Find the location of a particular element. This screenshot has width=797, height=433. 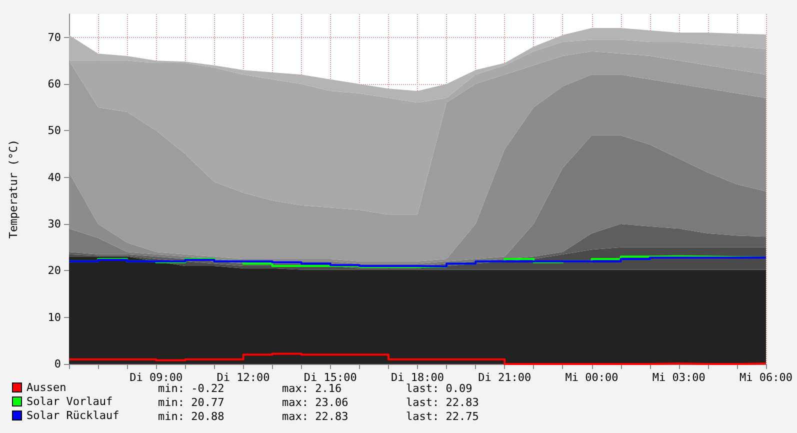

text: min: -0.22 is located at coordinates (191, 388).